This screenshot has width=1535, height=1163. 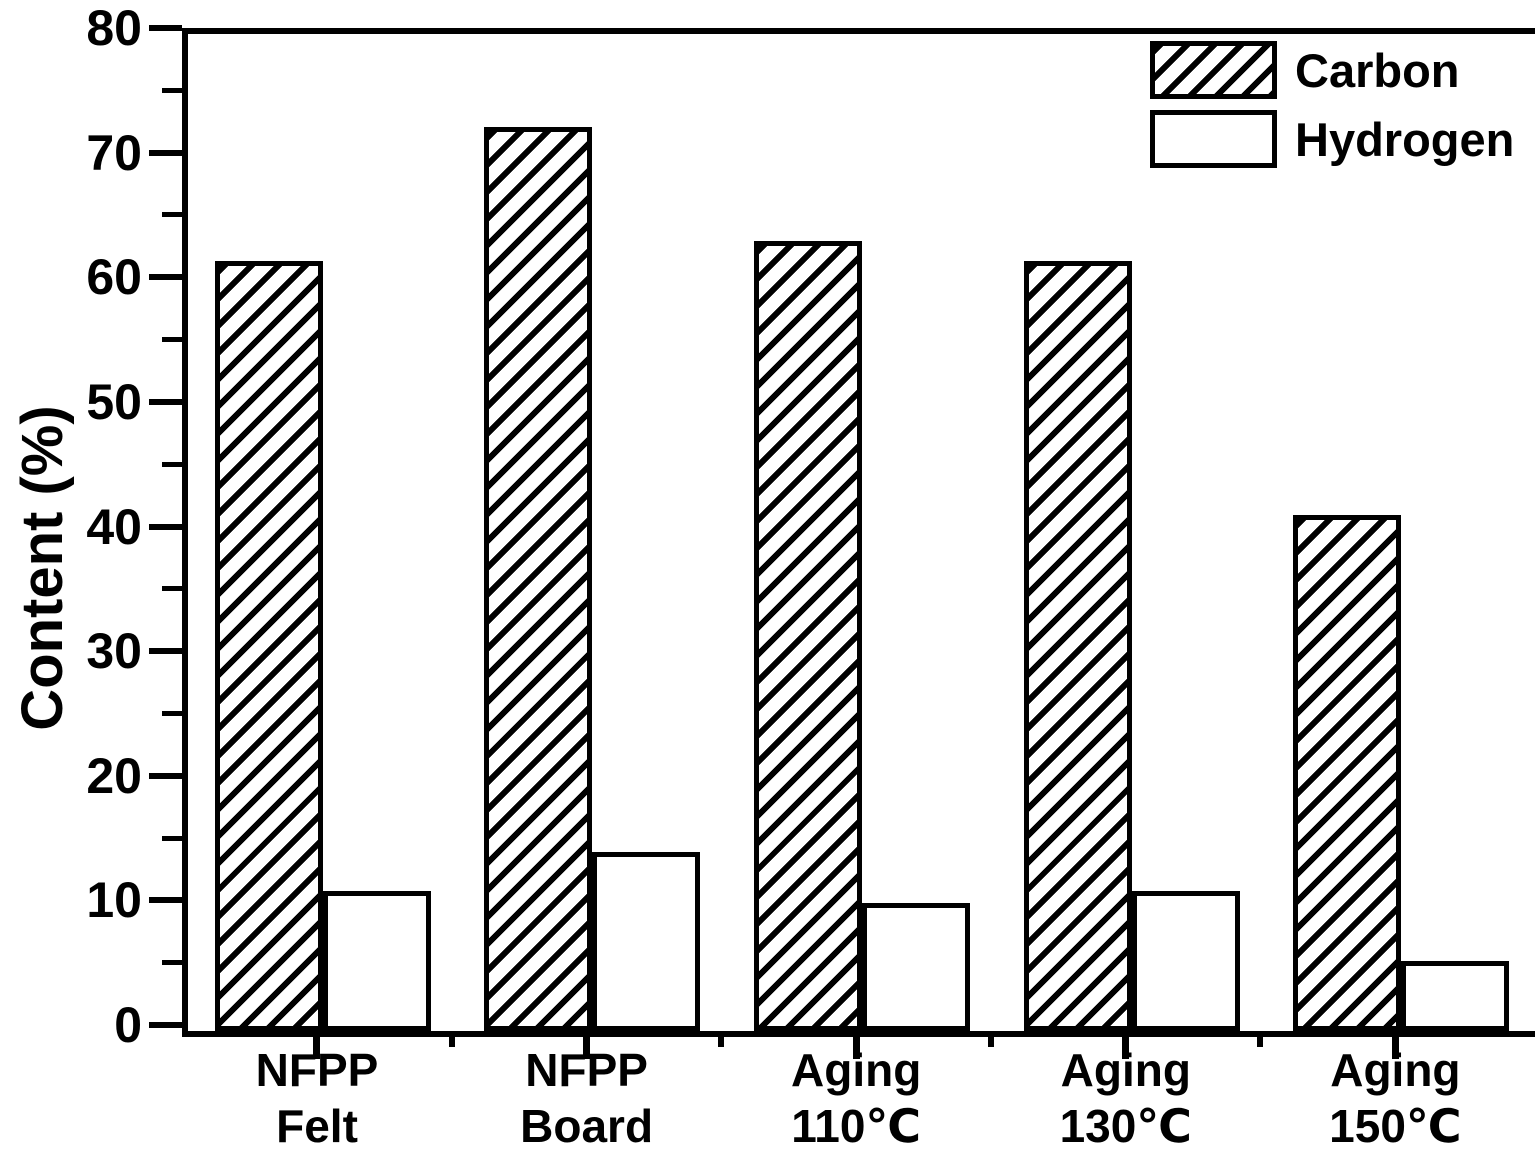 I want to click on x-category-label-line2: 150℃, so click(x=1395, y=1126).